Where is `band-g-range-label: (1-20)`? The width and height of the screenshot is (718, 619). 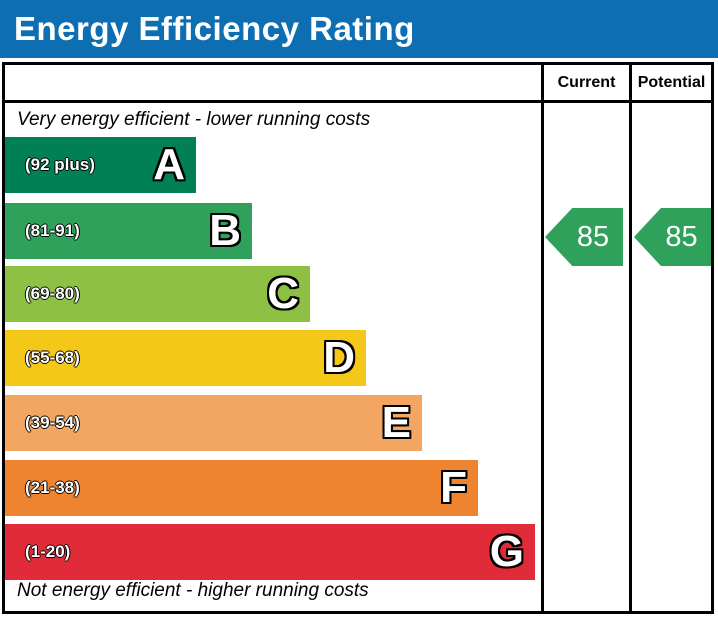
band-g-range-label: (1-20) is located at coordinates (48, 551).